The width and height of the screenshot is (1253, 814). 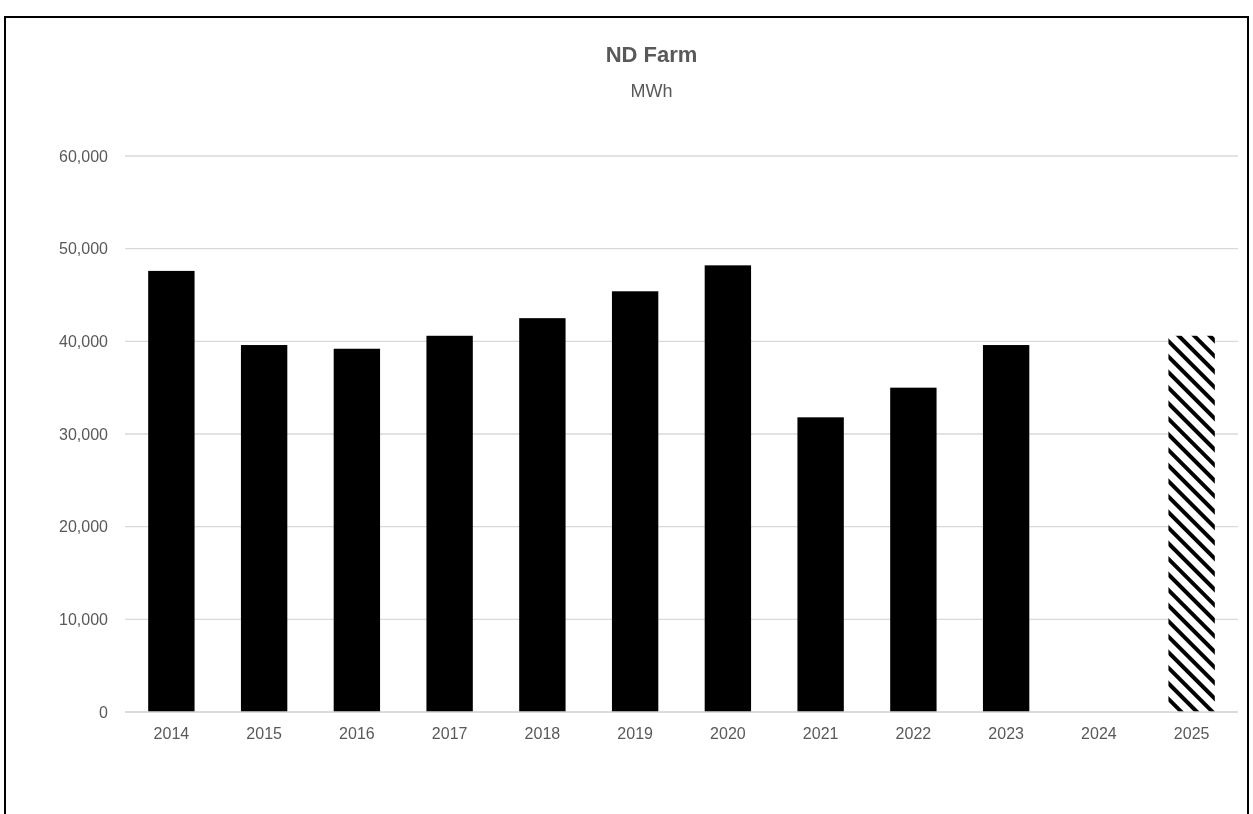 I want to click on x-tick-label: 2025, so click(x=1191, y=733).